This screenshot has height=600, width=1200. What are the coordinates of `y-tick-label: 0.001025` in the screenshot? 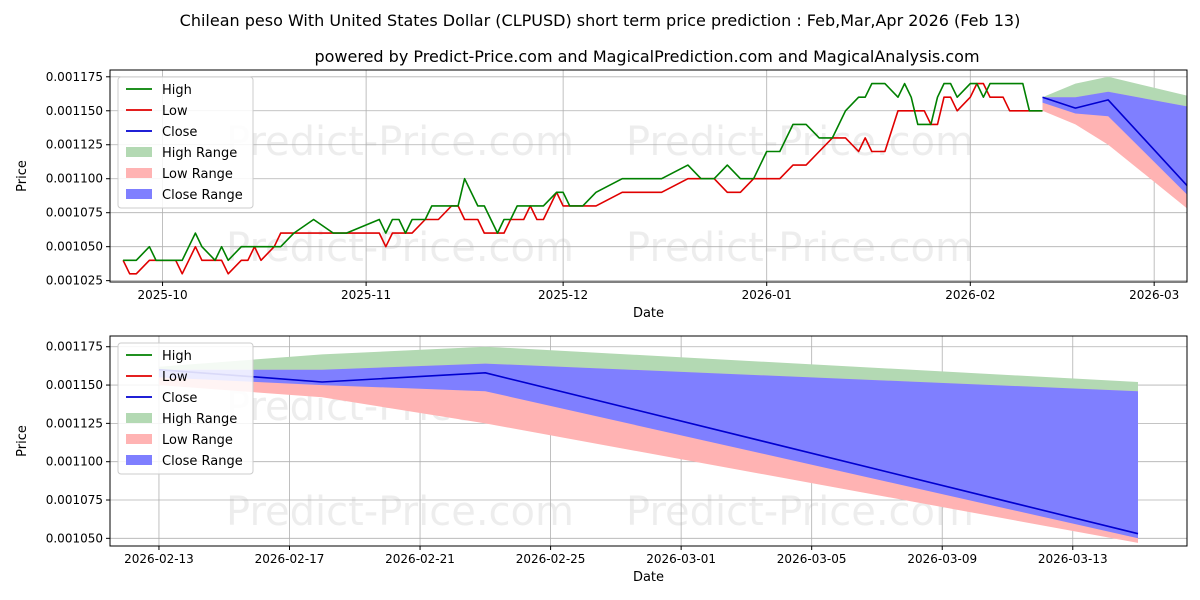 It's located at (74, 281).